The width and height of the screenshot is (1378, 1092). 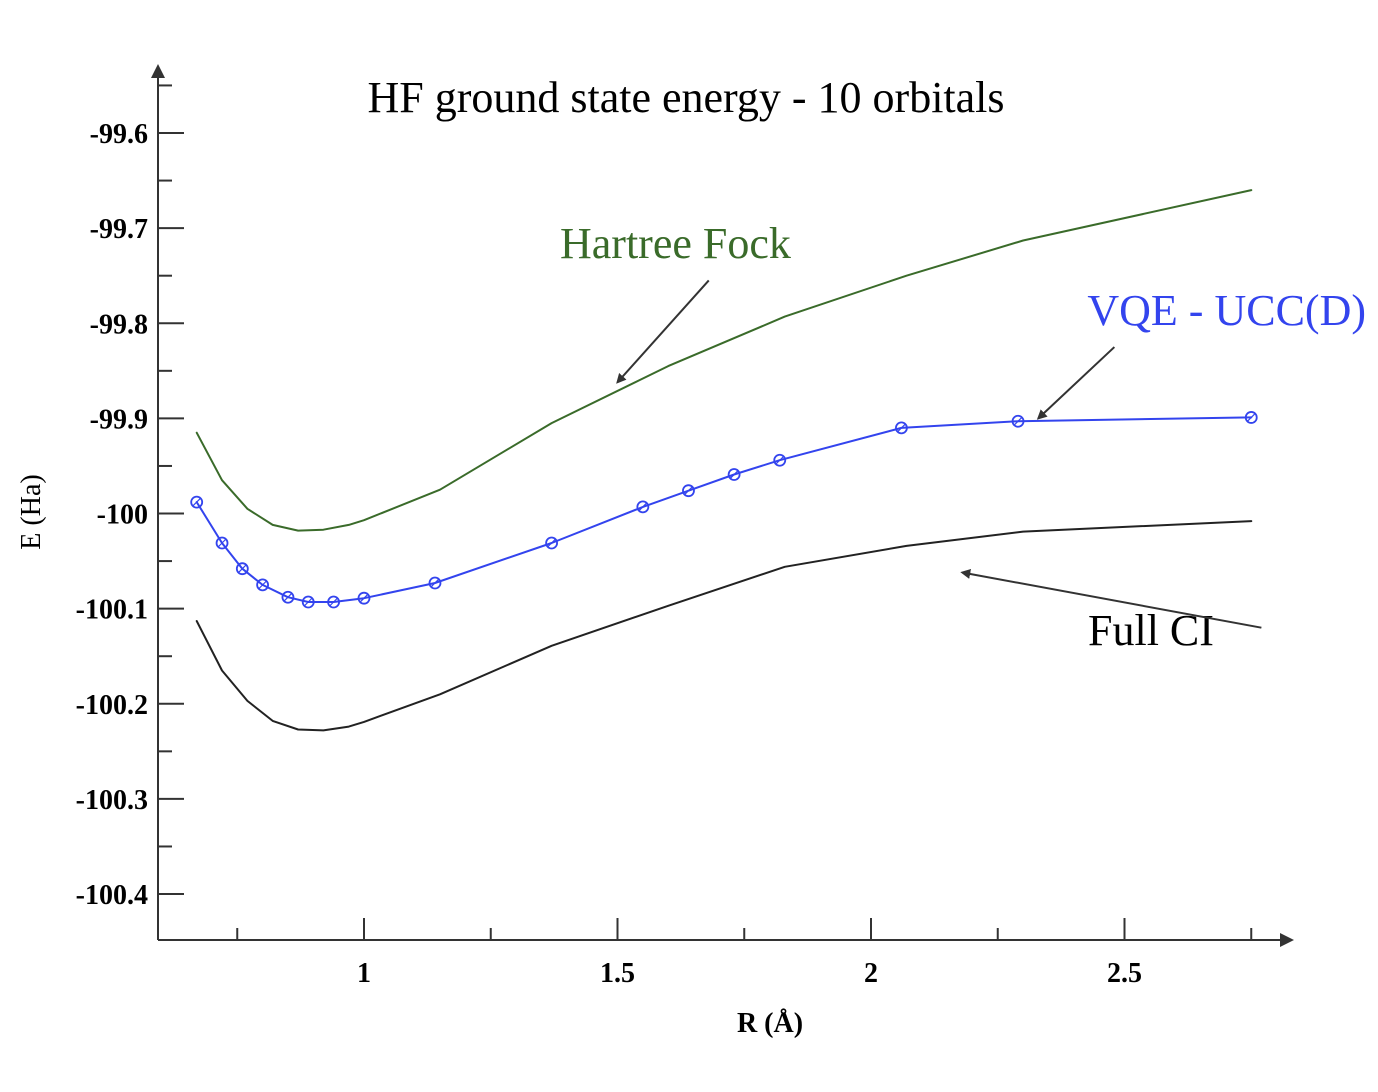 I want to click on x-tick-label: 1.5, so click(x=617, y=973).